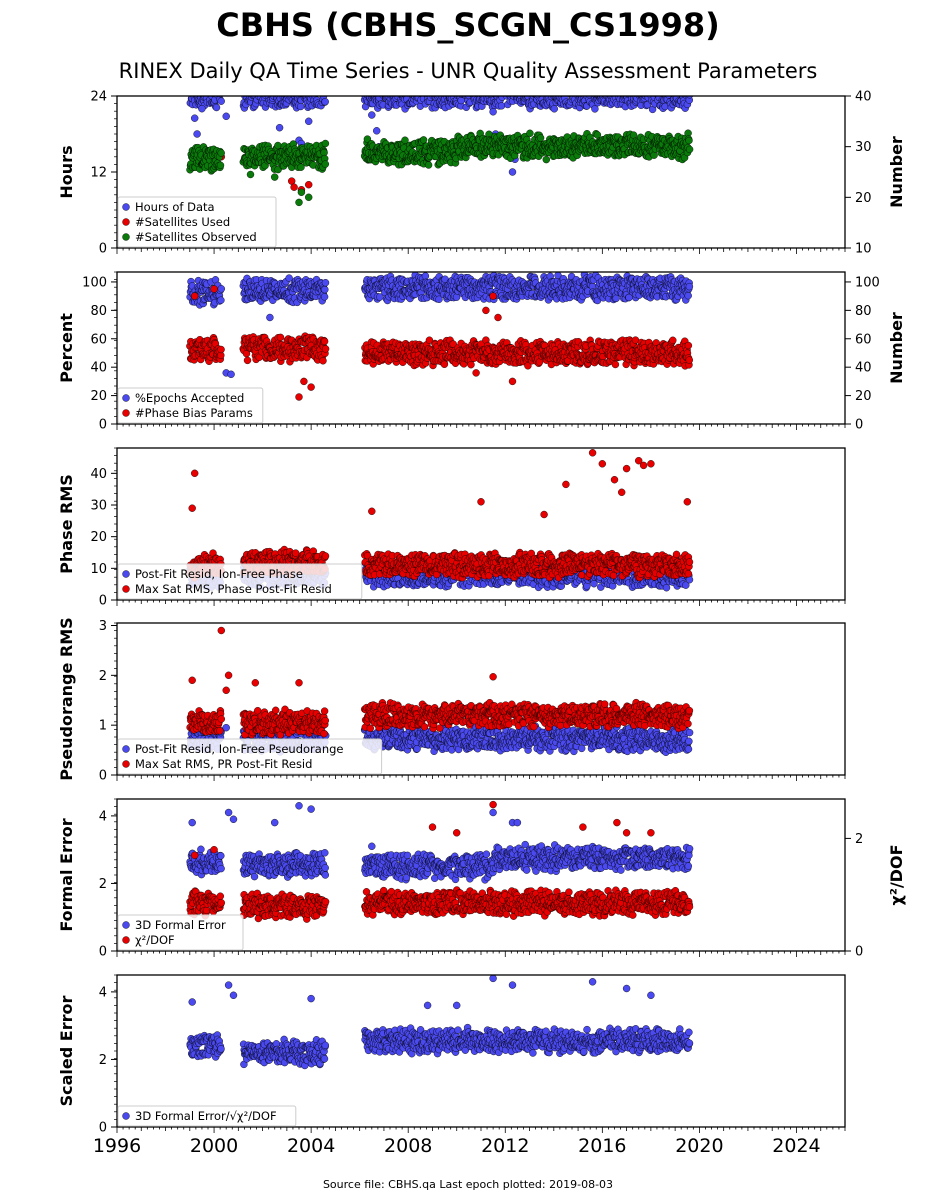 This screenshot has width=937, height=1200. I want to click on legend-marker, so click(126, 207).